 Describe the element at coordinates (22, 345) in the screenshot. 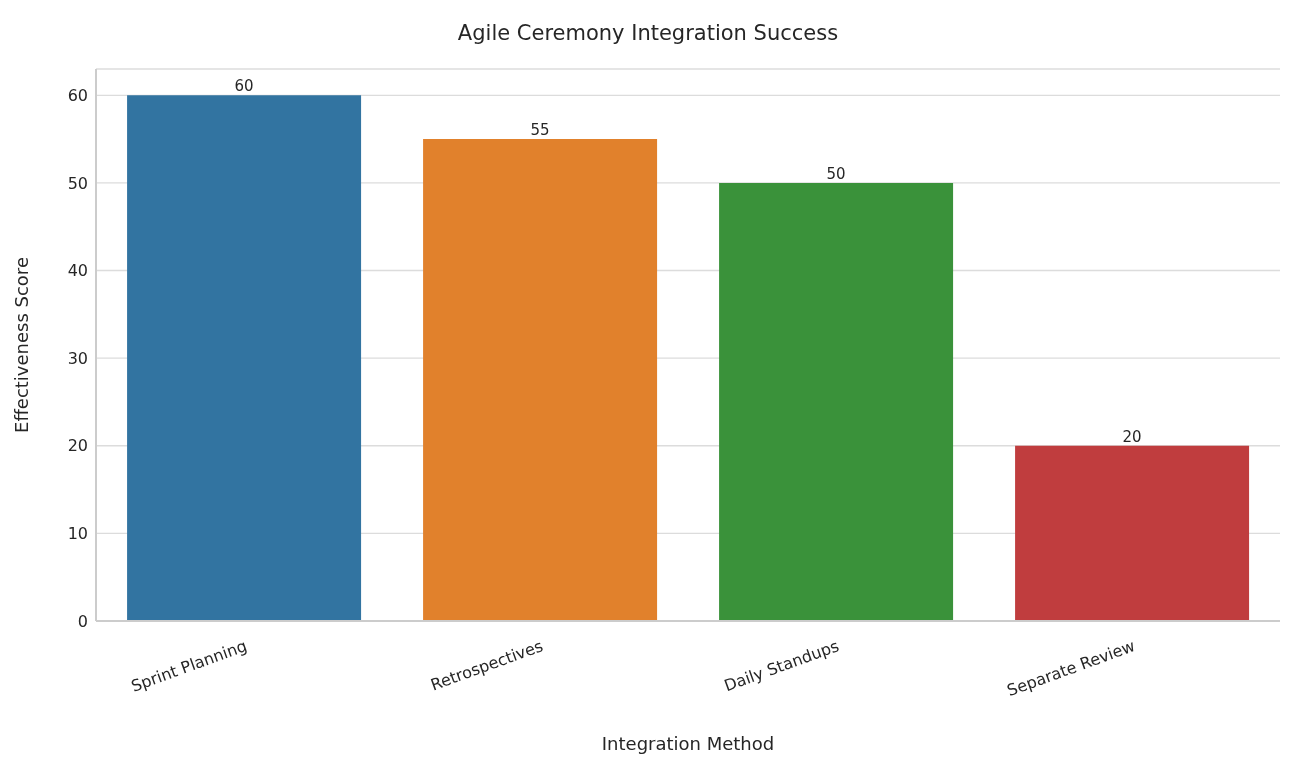

I see `y-axis-title: Effectiveness Score` at that location.